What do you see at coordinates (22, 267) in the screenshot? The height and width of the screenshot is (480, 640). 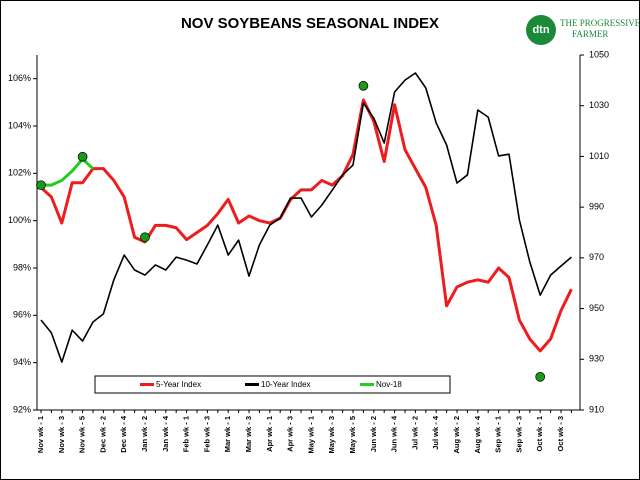 I see `y-tick-label: 98%` at bounding box center [22, 267].